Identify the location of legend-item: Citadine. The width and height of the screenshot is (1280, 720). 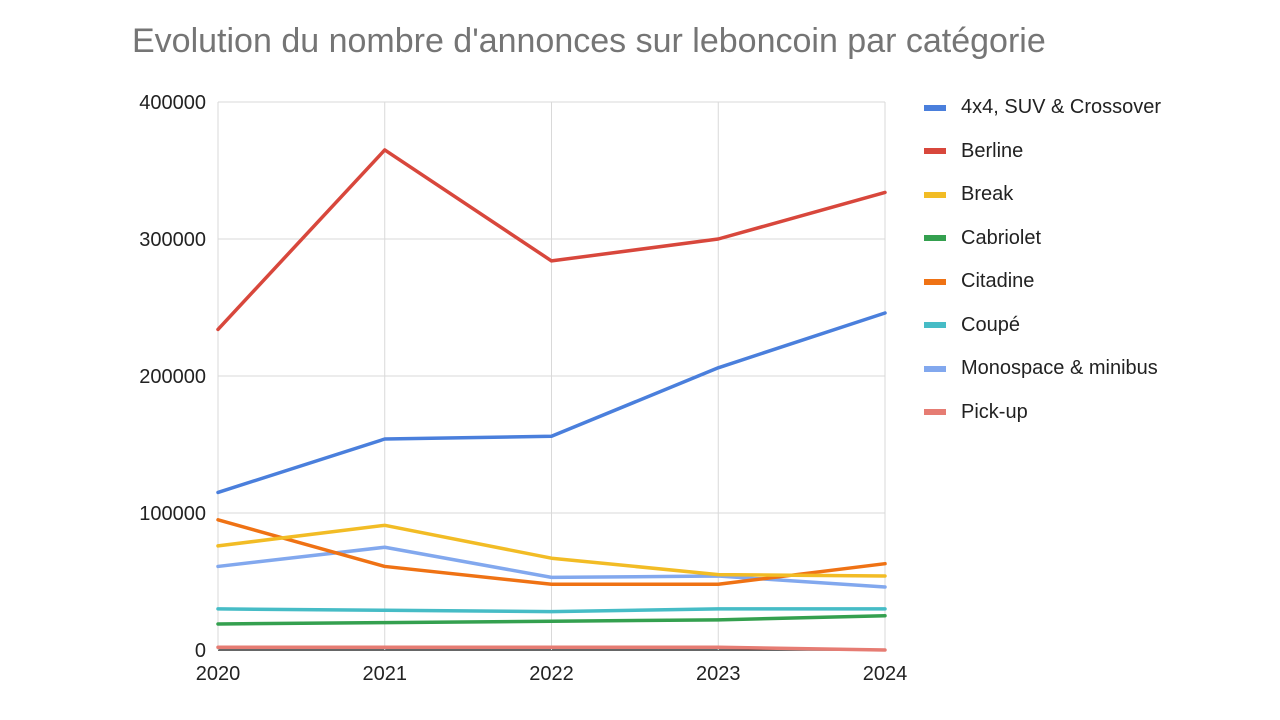
(1042, 282).